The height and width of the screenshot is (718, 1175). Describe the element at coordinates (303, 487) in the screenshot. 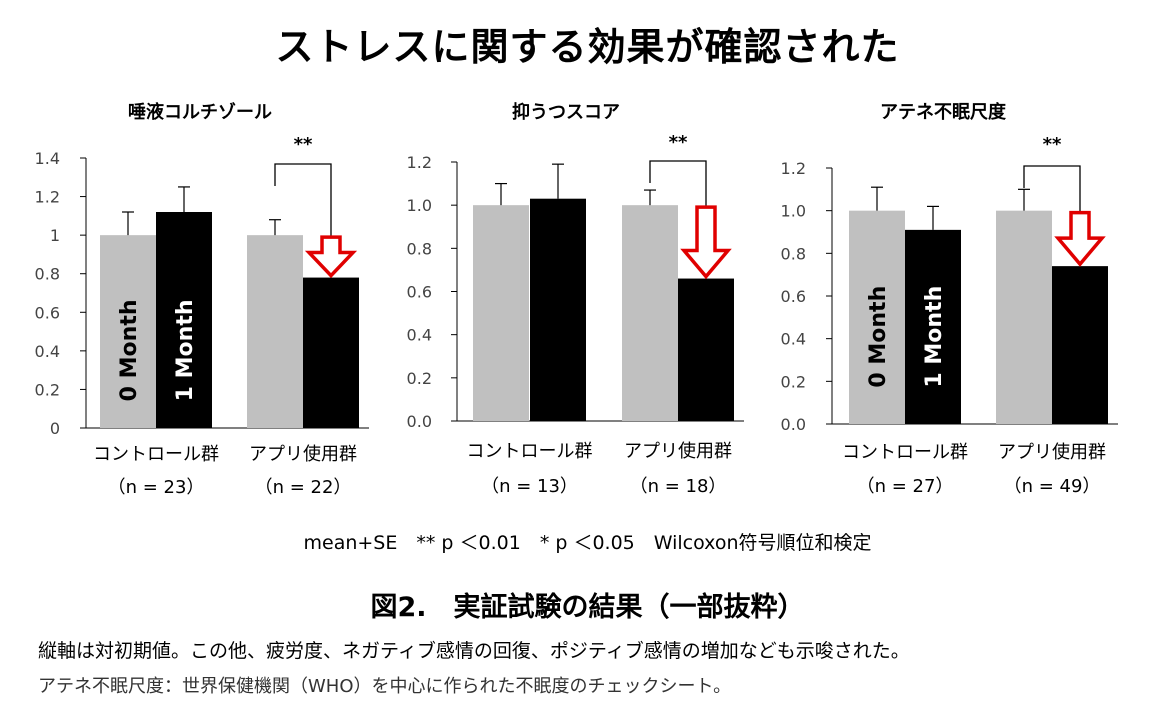

I see `group-n-app: （n = 22）` at that location.